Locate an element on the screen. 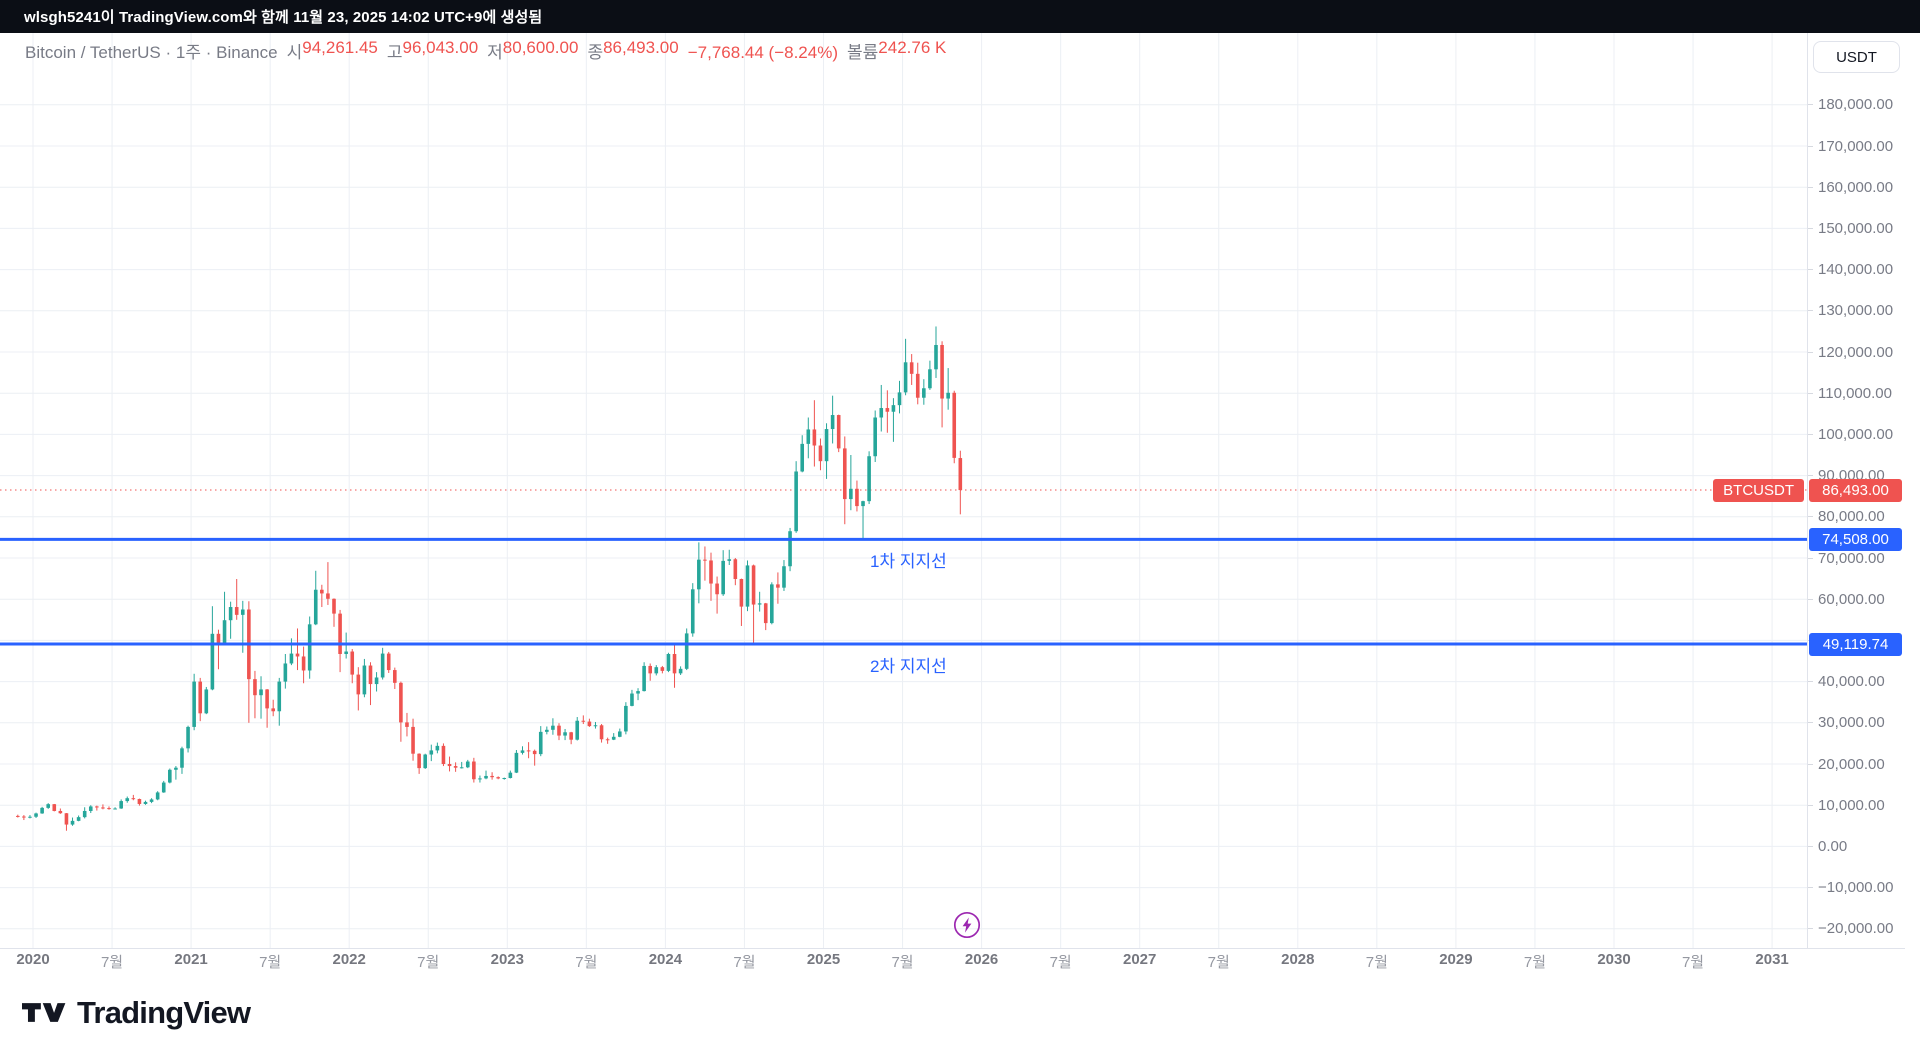 This screenshot has height=1055, width=1920. support2-price-tag: 49,119.74 is located at coordinates (1855, 644).